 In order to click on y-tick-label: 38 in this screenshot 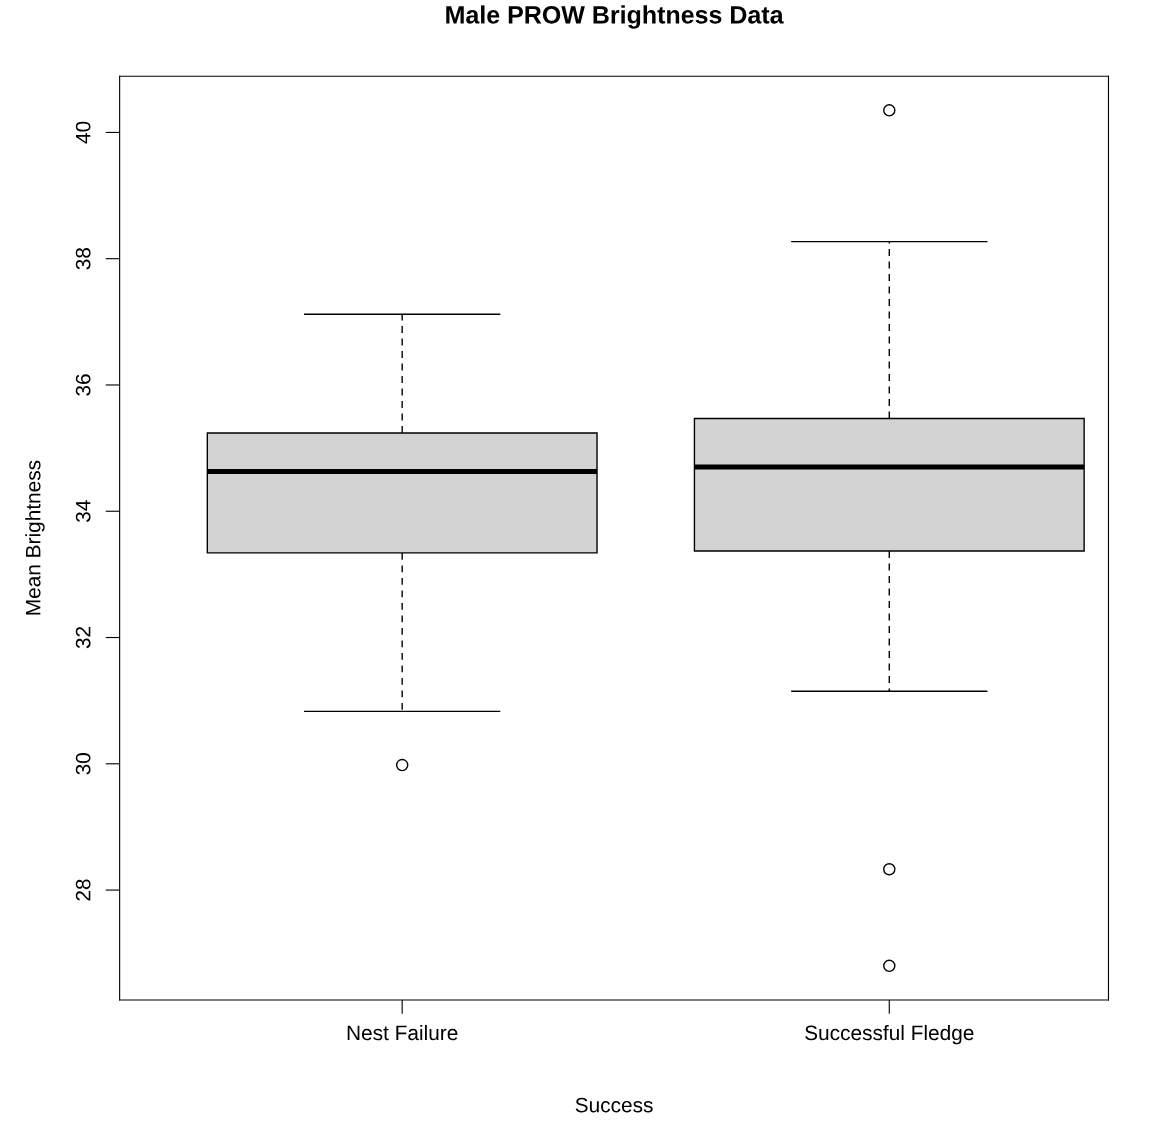, I will do `click(83, 259)`.